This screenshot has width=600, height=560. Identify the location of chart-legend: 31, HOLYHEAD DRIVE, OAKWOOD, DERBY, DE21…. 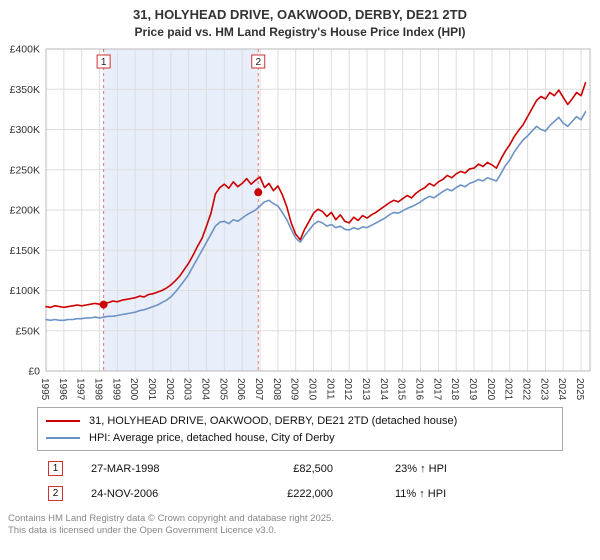
(300, 429).